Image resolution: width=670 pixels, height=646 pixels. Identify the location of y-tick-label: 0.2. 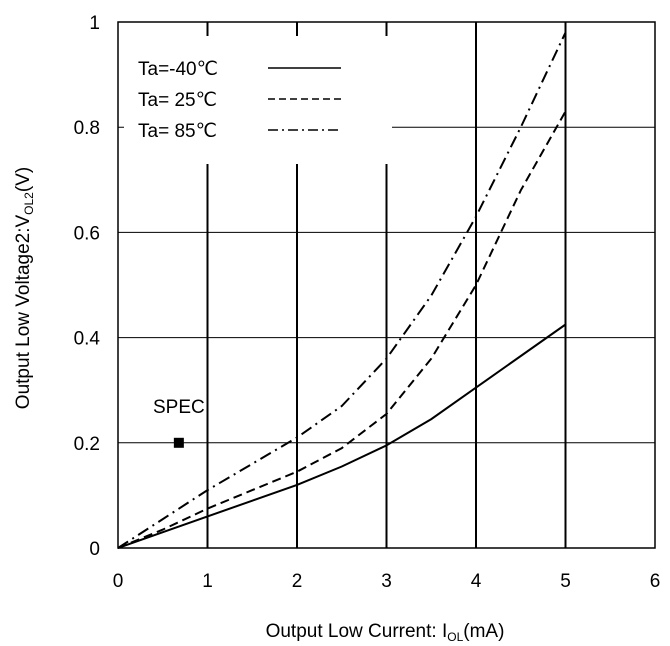
(87, 444).